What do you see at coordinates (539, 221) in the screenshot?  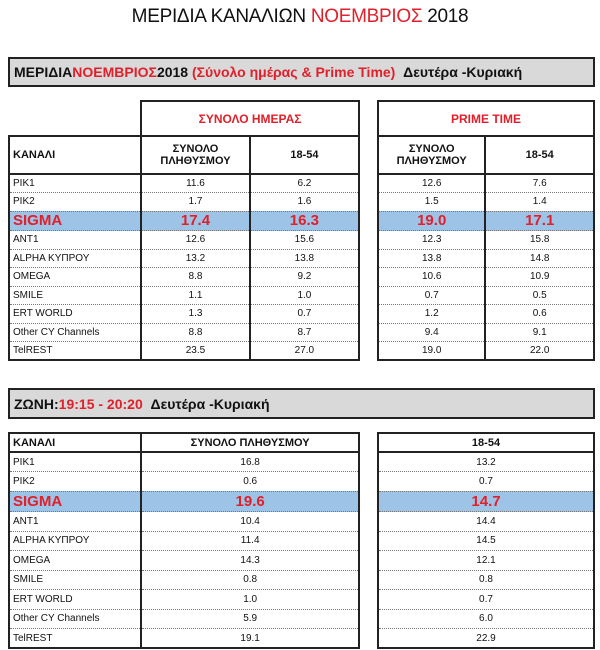 I see `share-value: 17.1` at bounding box center [539, 221].